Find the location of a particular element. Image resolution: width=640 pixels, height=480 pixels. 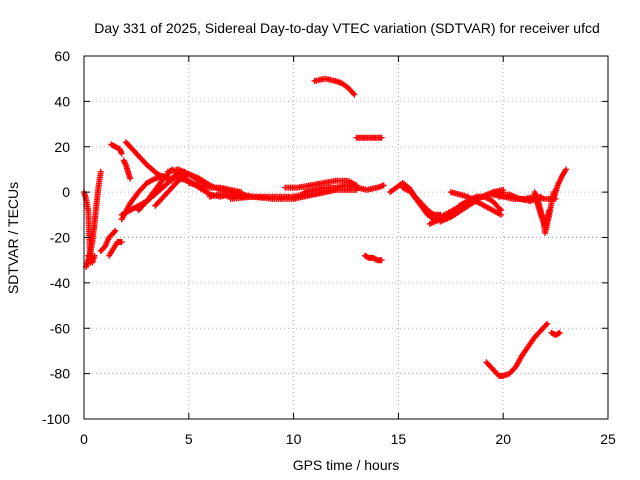

x-tick-label: 0 is located at coordinates (84, 439).